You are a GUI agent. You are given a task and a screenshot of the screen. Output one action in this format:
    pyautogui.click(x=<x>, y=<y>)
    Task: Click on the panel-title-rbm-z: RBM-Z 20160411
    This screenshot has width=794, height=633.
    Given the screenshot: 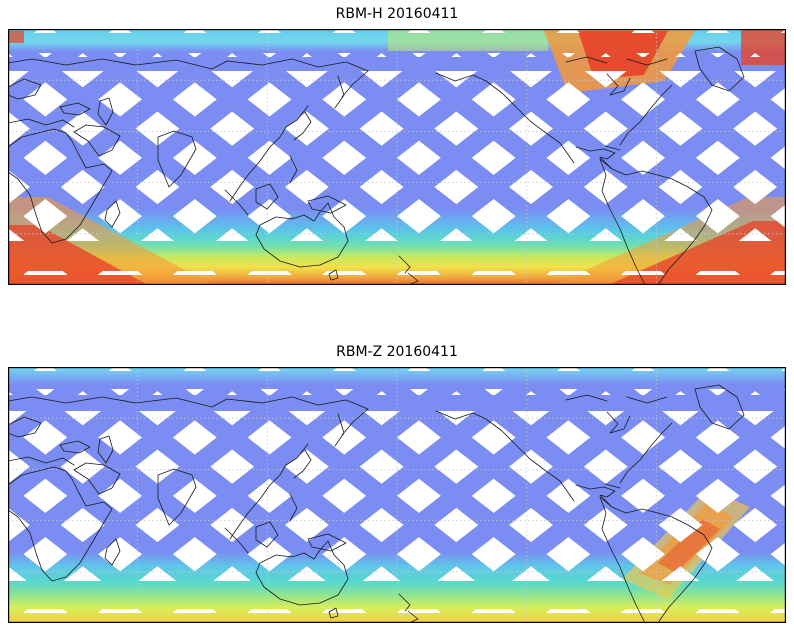 What is the action you would take?
    pyautogui.click(x=397, y=352)
    